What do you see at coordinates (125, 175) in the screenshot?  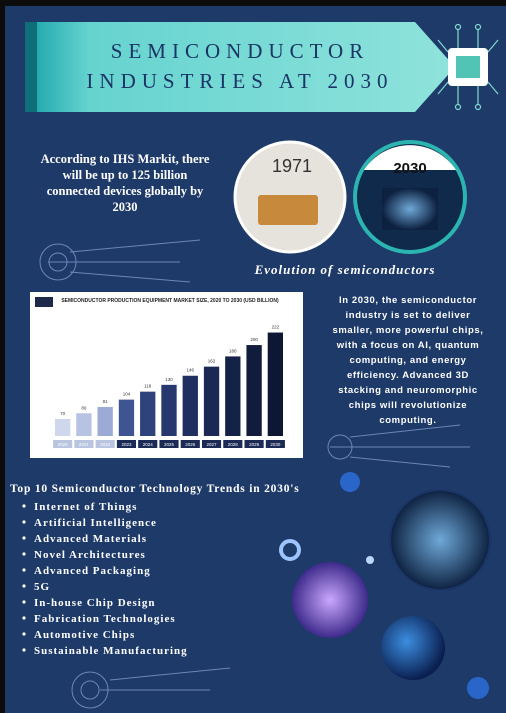 I see `intro-line: will be up to 125 billion` at bounding box center [125, 175].